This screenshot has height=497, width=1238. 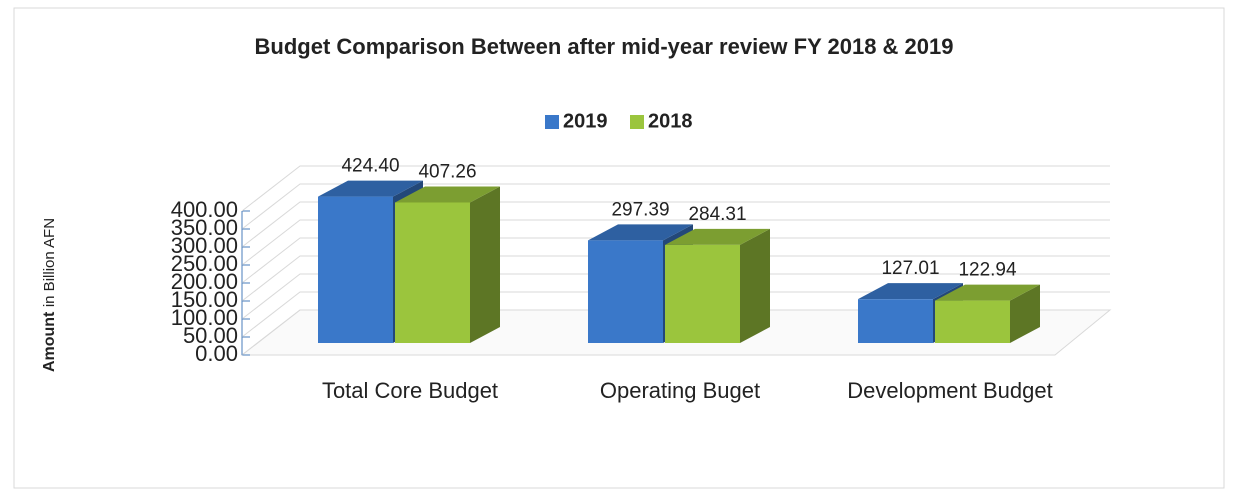 I want to click on data-label: 297.39, so click(x=640, y=209).